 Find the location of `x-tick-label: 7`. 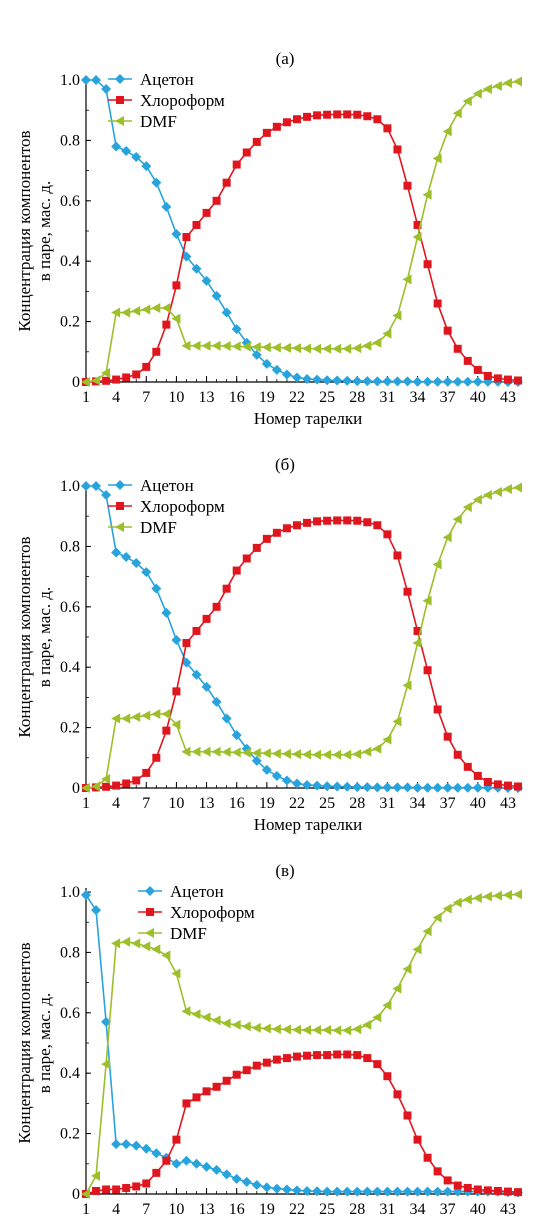

x-tick-label: 7 is located at coordinates (146, 803).